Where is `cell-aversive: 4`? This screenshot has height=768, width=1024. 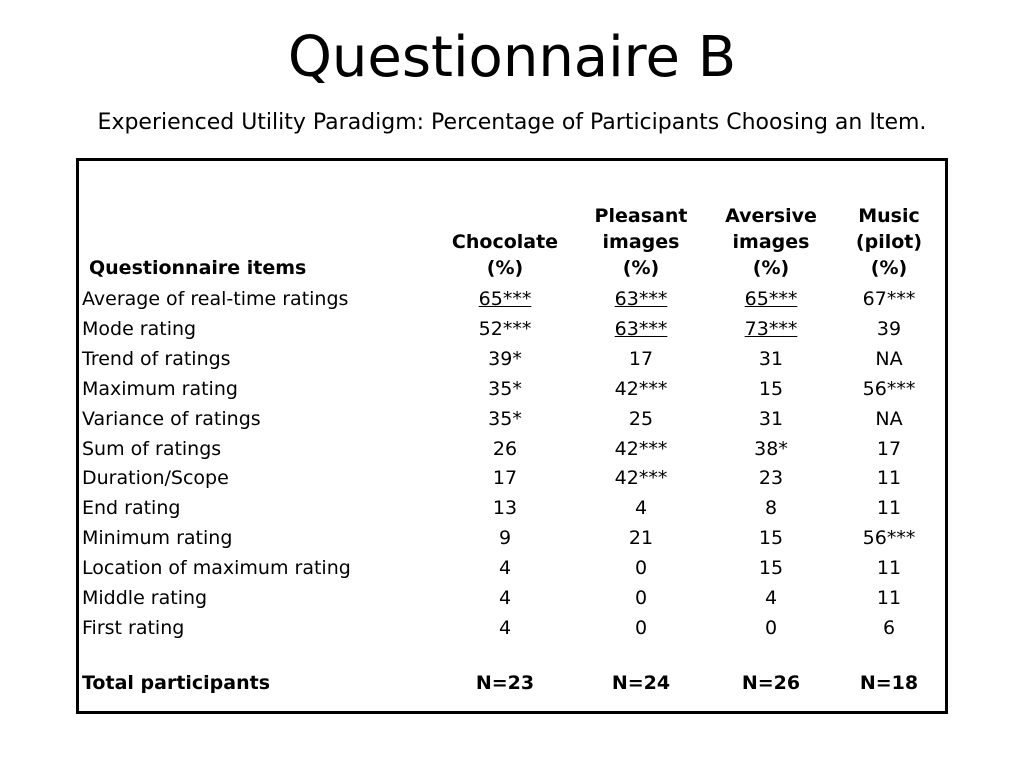 cell-aversive: 4 is located at coordinates (771, 599).